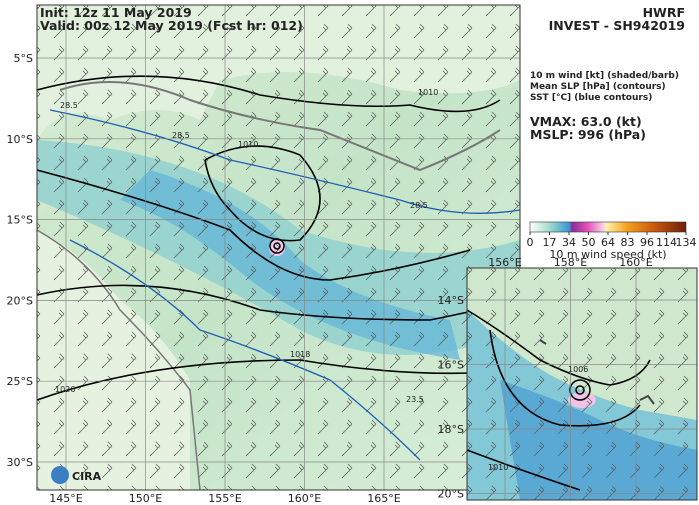 This screenshot has height=505, width=699. What do you see at coordinates (451, 365) in the screenshot?
I see `inset-lat-label: 16°S` at bounding box center [451, 365].